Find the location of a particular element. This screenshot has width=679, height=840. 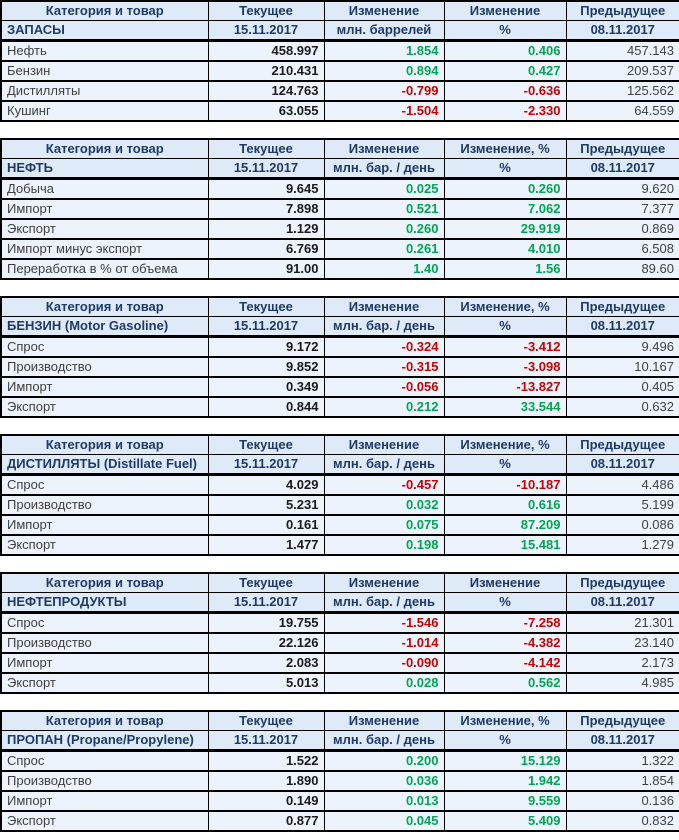

current-value: 2.083 is located at coordinates (265, 663).